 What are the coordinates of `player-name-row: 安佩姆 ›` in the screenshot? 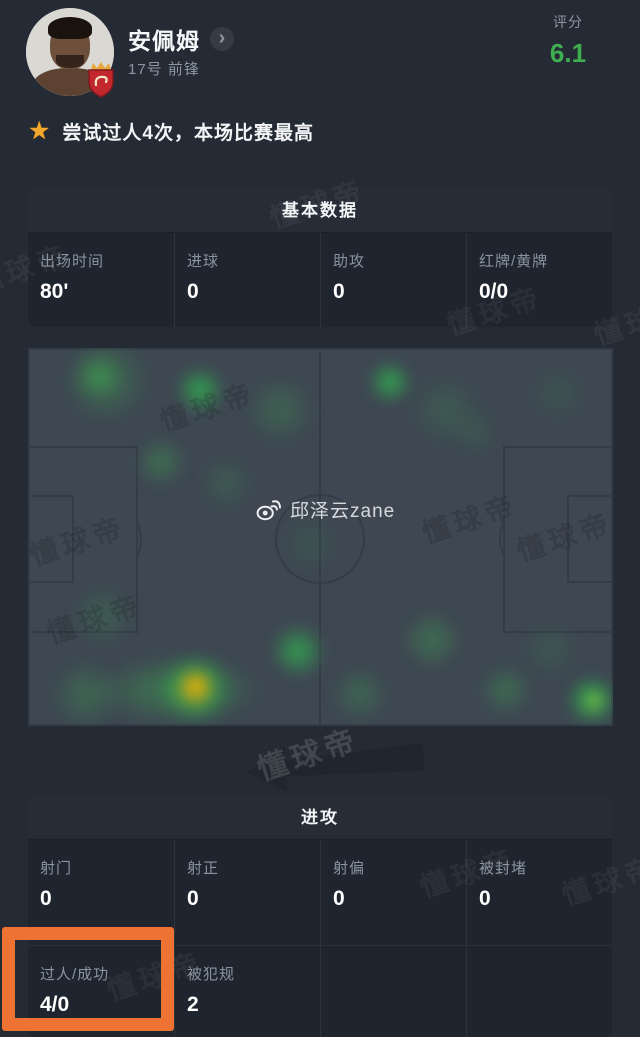 It's located at (181, 39).